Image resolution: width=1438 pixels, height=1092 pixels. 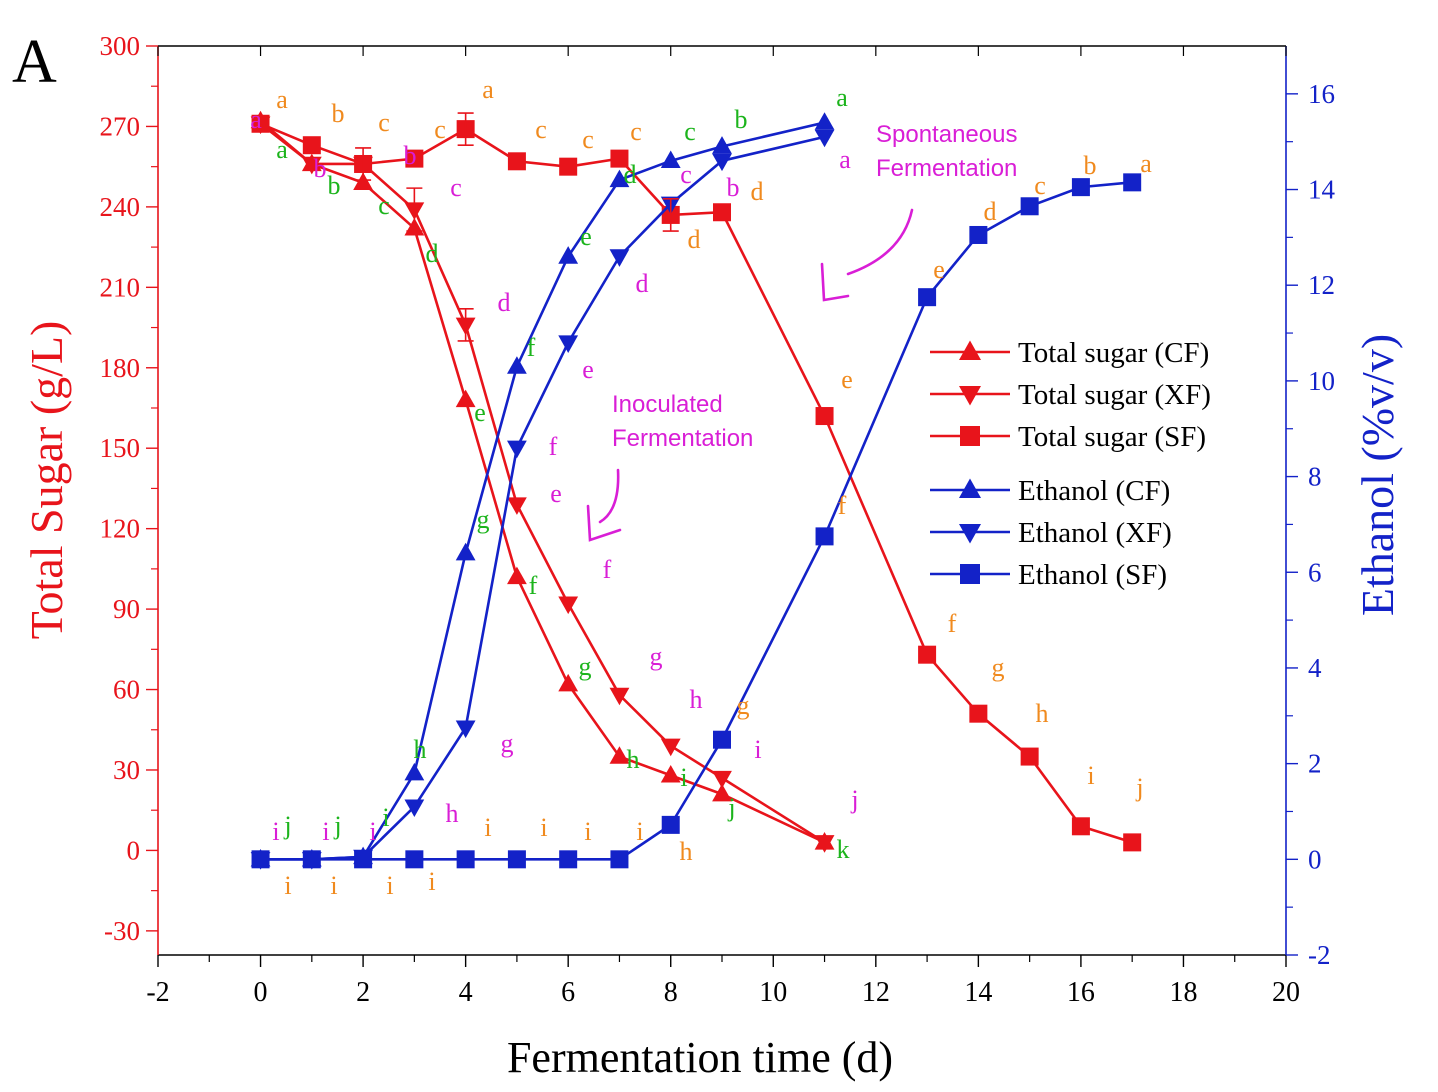 What do you see at coordinates (1315, 764) in the screenshot?
I see `y-right-tick-label: 2` at bounding box center [1315, 764].